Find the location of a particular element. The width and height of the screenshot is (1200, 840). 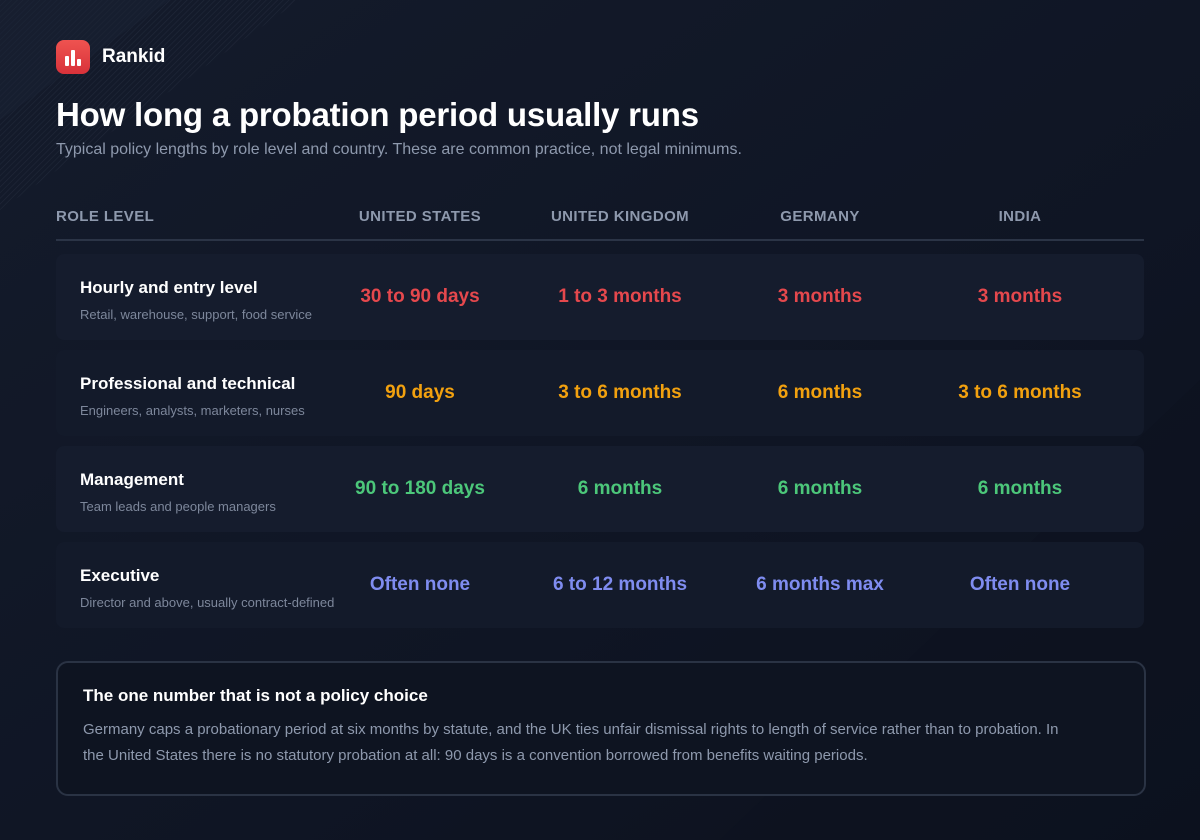

cell-united-kingdom: 6 months is located at coordinates (620, 488).